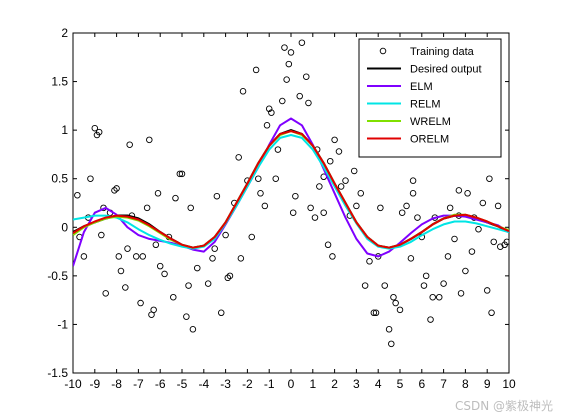 This screenshot has width=561, height=420. I want to click on y-tick-label-1.5: 1.5, so click(59, 82).